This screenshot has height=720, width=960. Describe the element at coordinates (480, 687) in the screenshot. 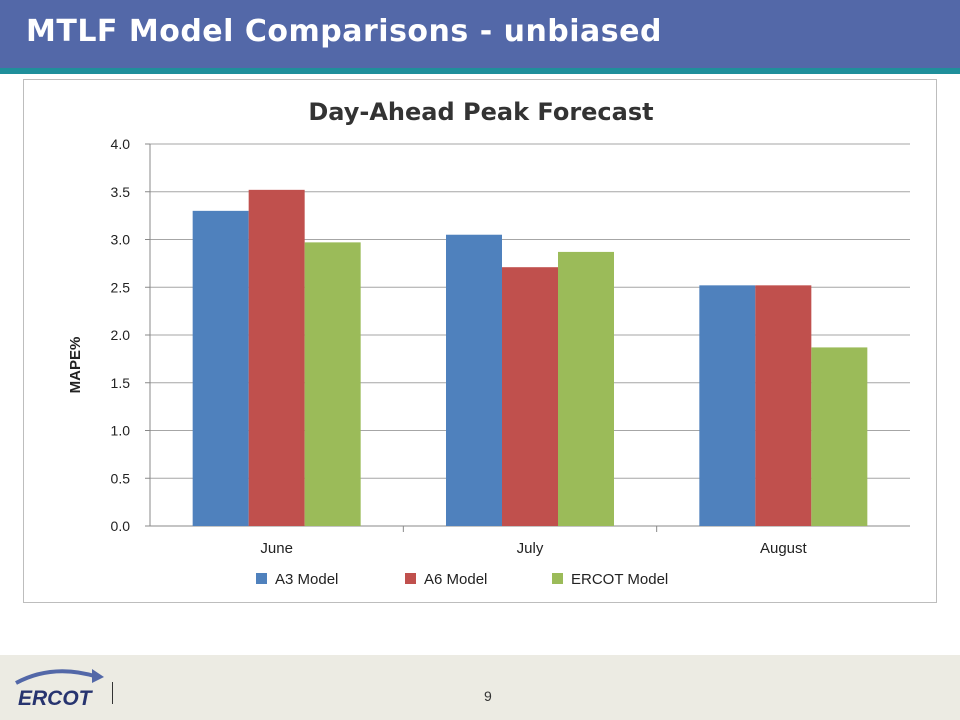

I see `slide-footer: ERCOT 9` at that location.